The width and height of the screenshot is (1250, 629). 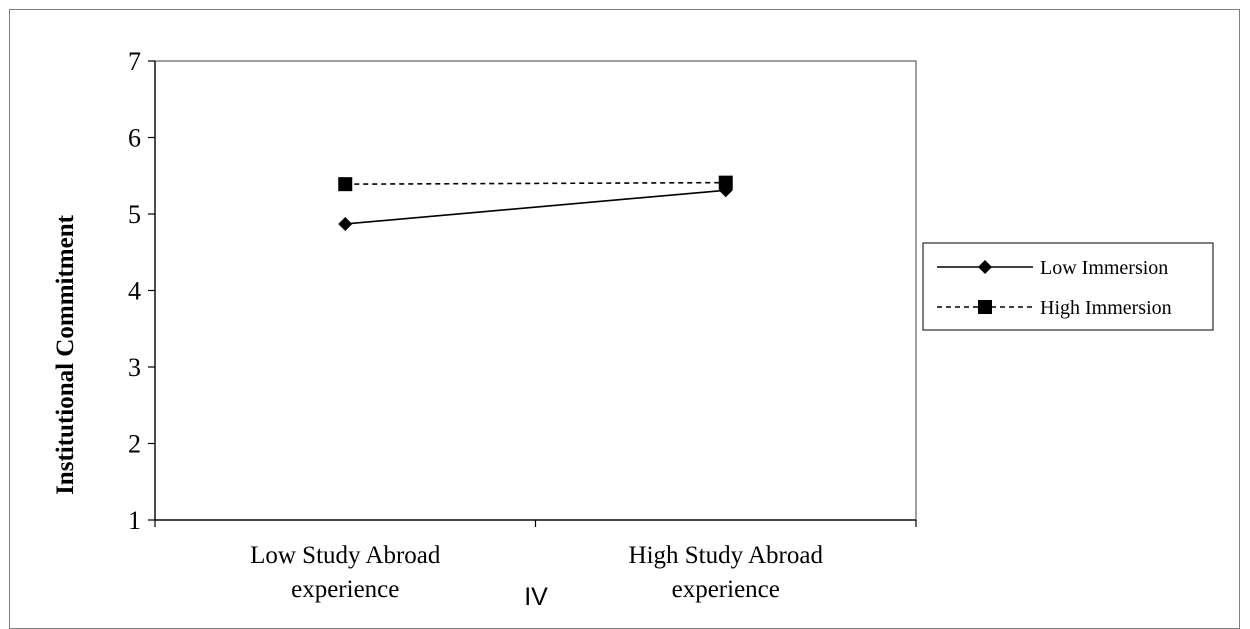 I want to click on legend: Low Immersion High Immersion, so click(x=1068, y=286).